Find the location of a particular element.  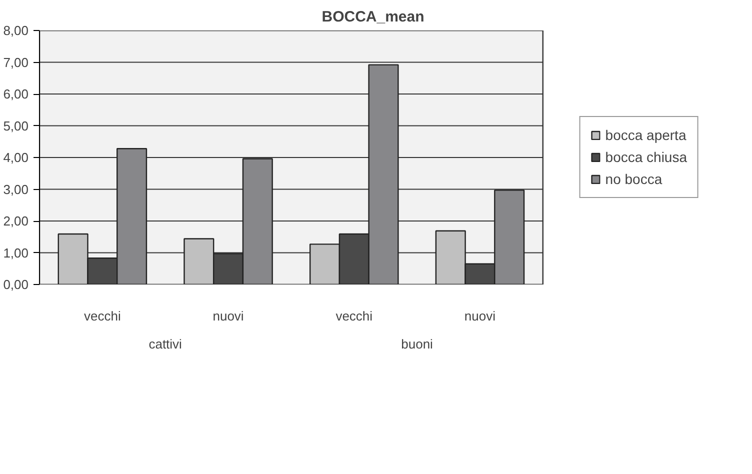

y-tick-label: 4,00 is located at coordinates (16, 157).